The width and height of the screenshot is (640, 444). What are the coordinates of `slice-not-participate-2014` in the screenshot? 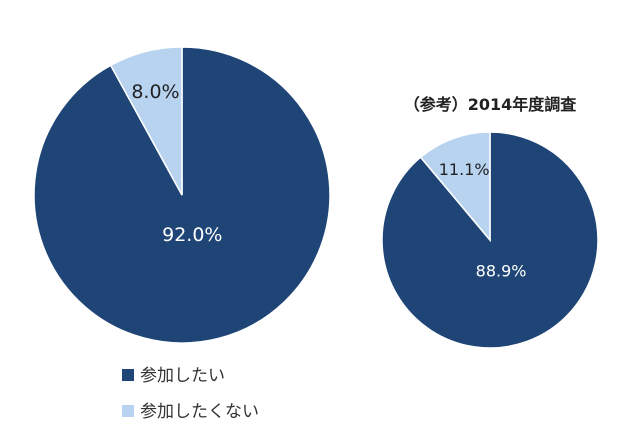 It's located at (455, 187).